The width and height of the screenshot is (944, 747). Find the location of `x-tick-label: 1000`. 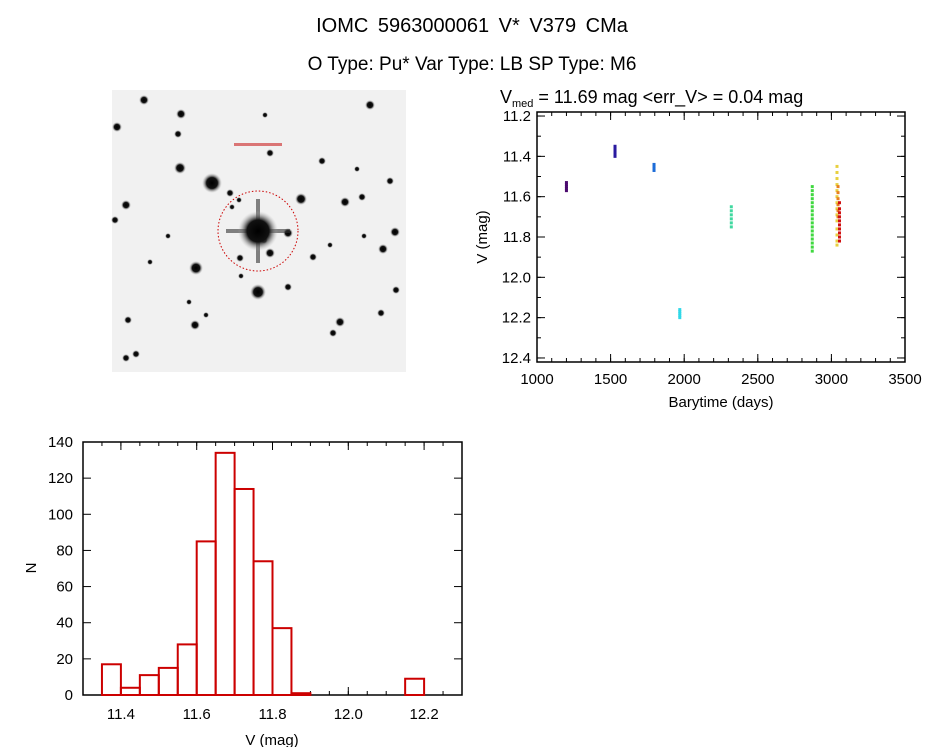

x-tick-label: 1000 is located at coordinates (536, 379).